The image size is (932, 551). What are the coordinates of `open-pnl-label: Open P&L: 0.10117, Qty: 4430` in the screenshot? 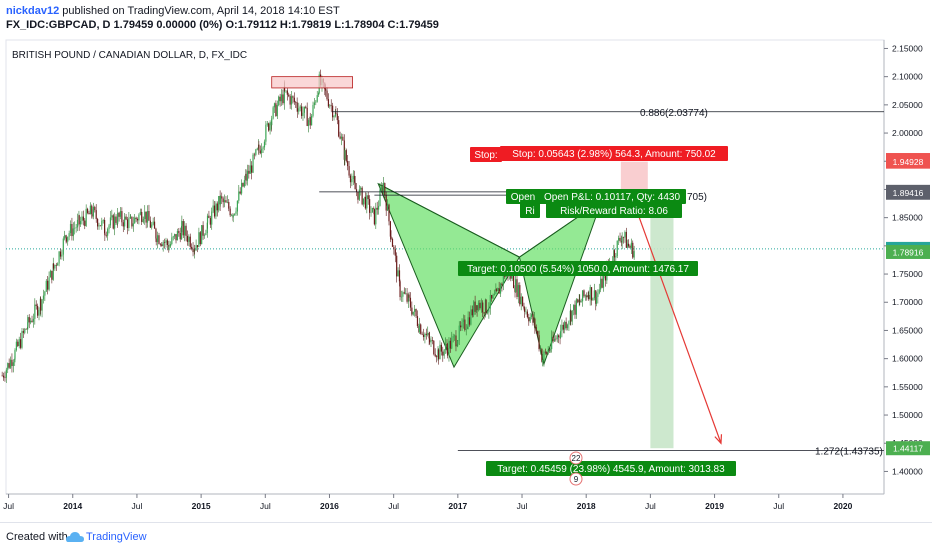 It's located at (612, 196).